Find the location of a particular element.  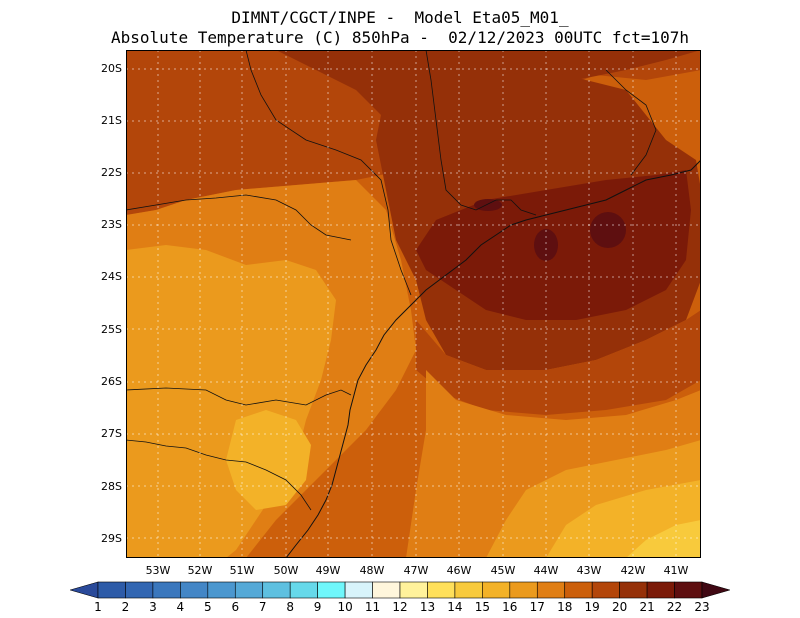

temp-region-23-a is located at coordinates (608, 230).